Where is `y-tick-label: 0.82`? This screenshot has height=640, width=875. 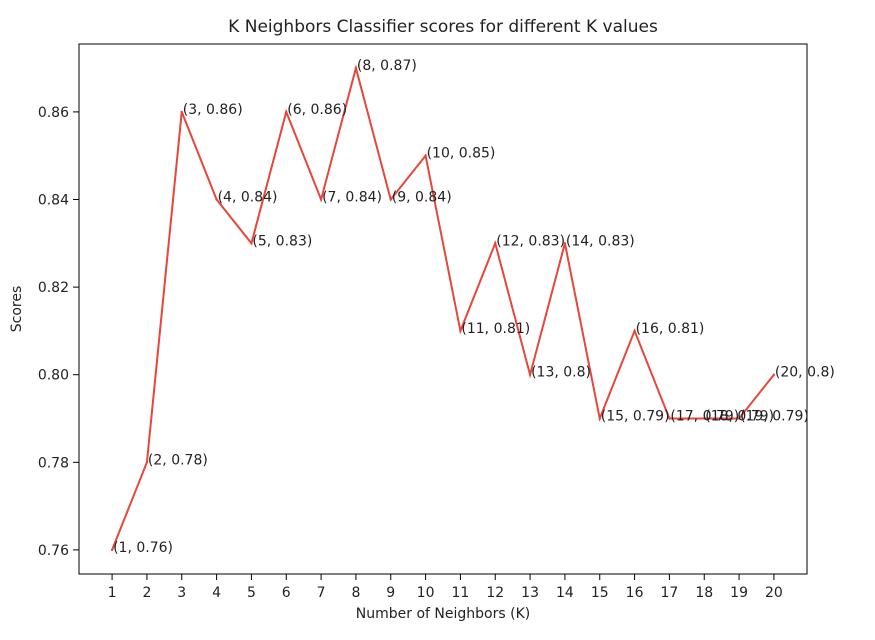 y-tick-label: 0.82 is located at coordinates (53, 288).